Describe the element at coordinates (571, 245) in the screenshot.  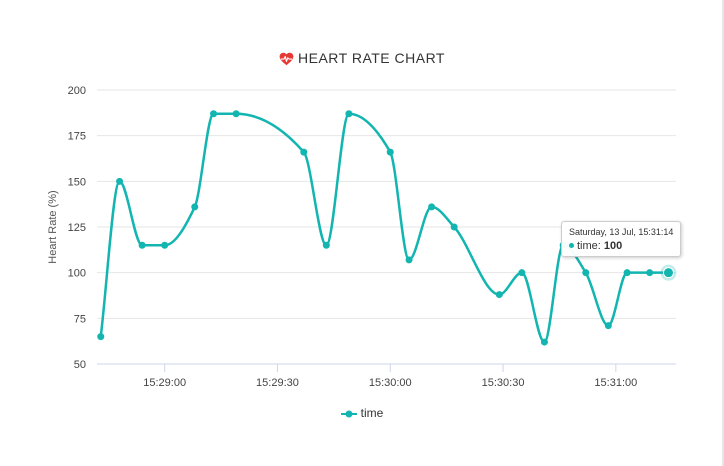
I see `tooltip-series-dot` at that location.